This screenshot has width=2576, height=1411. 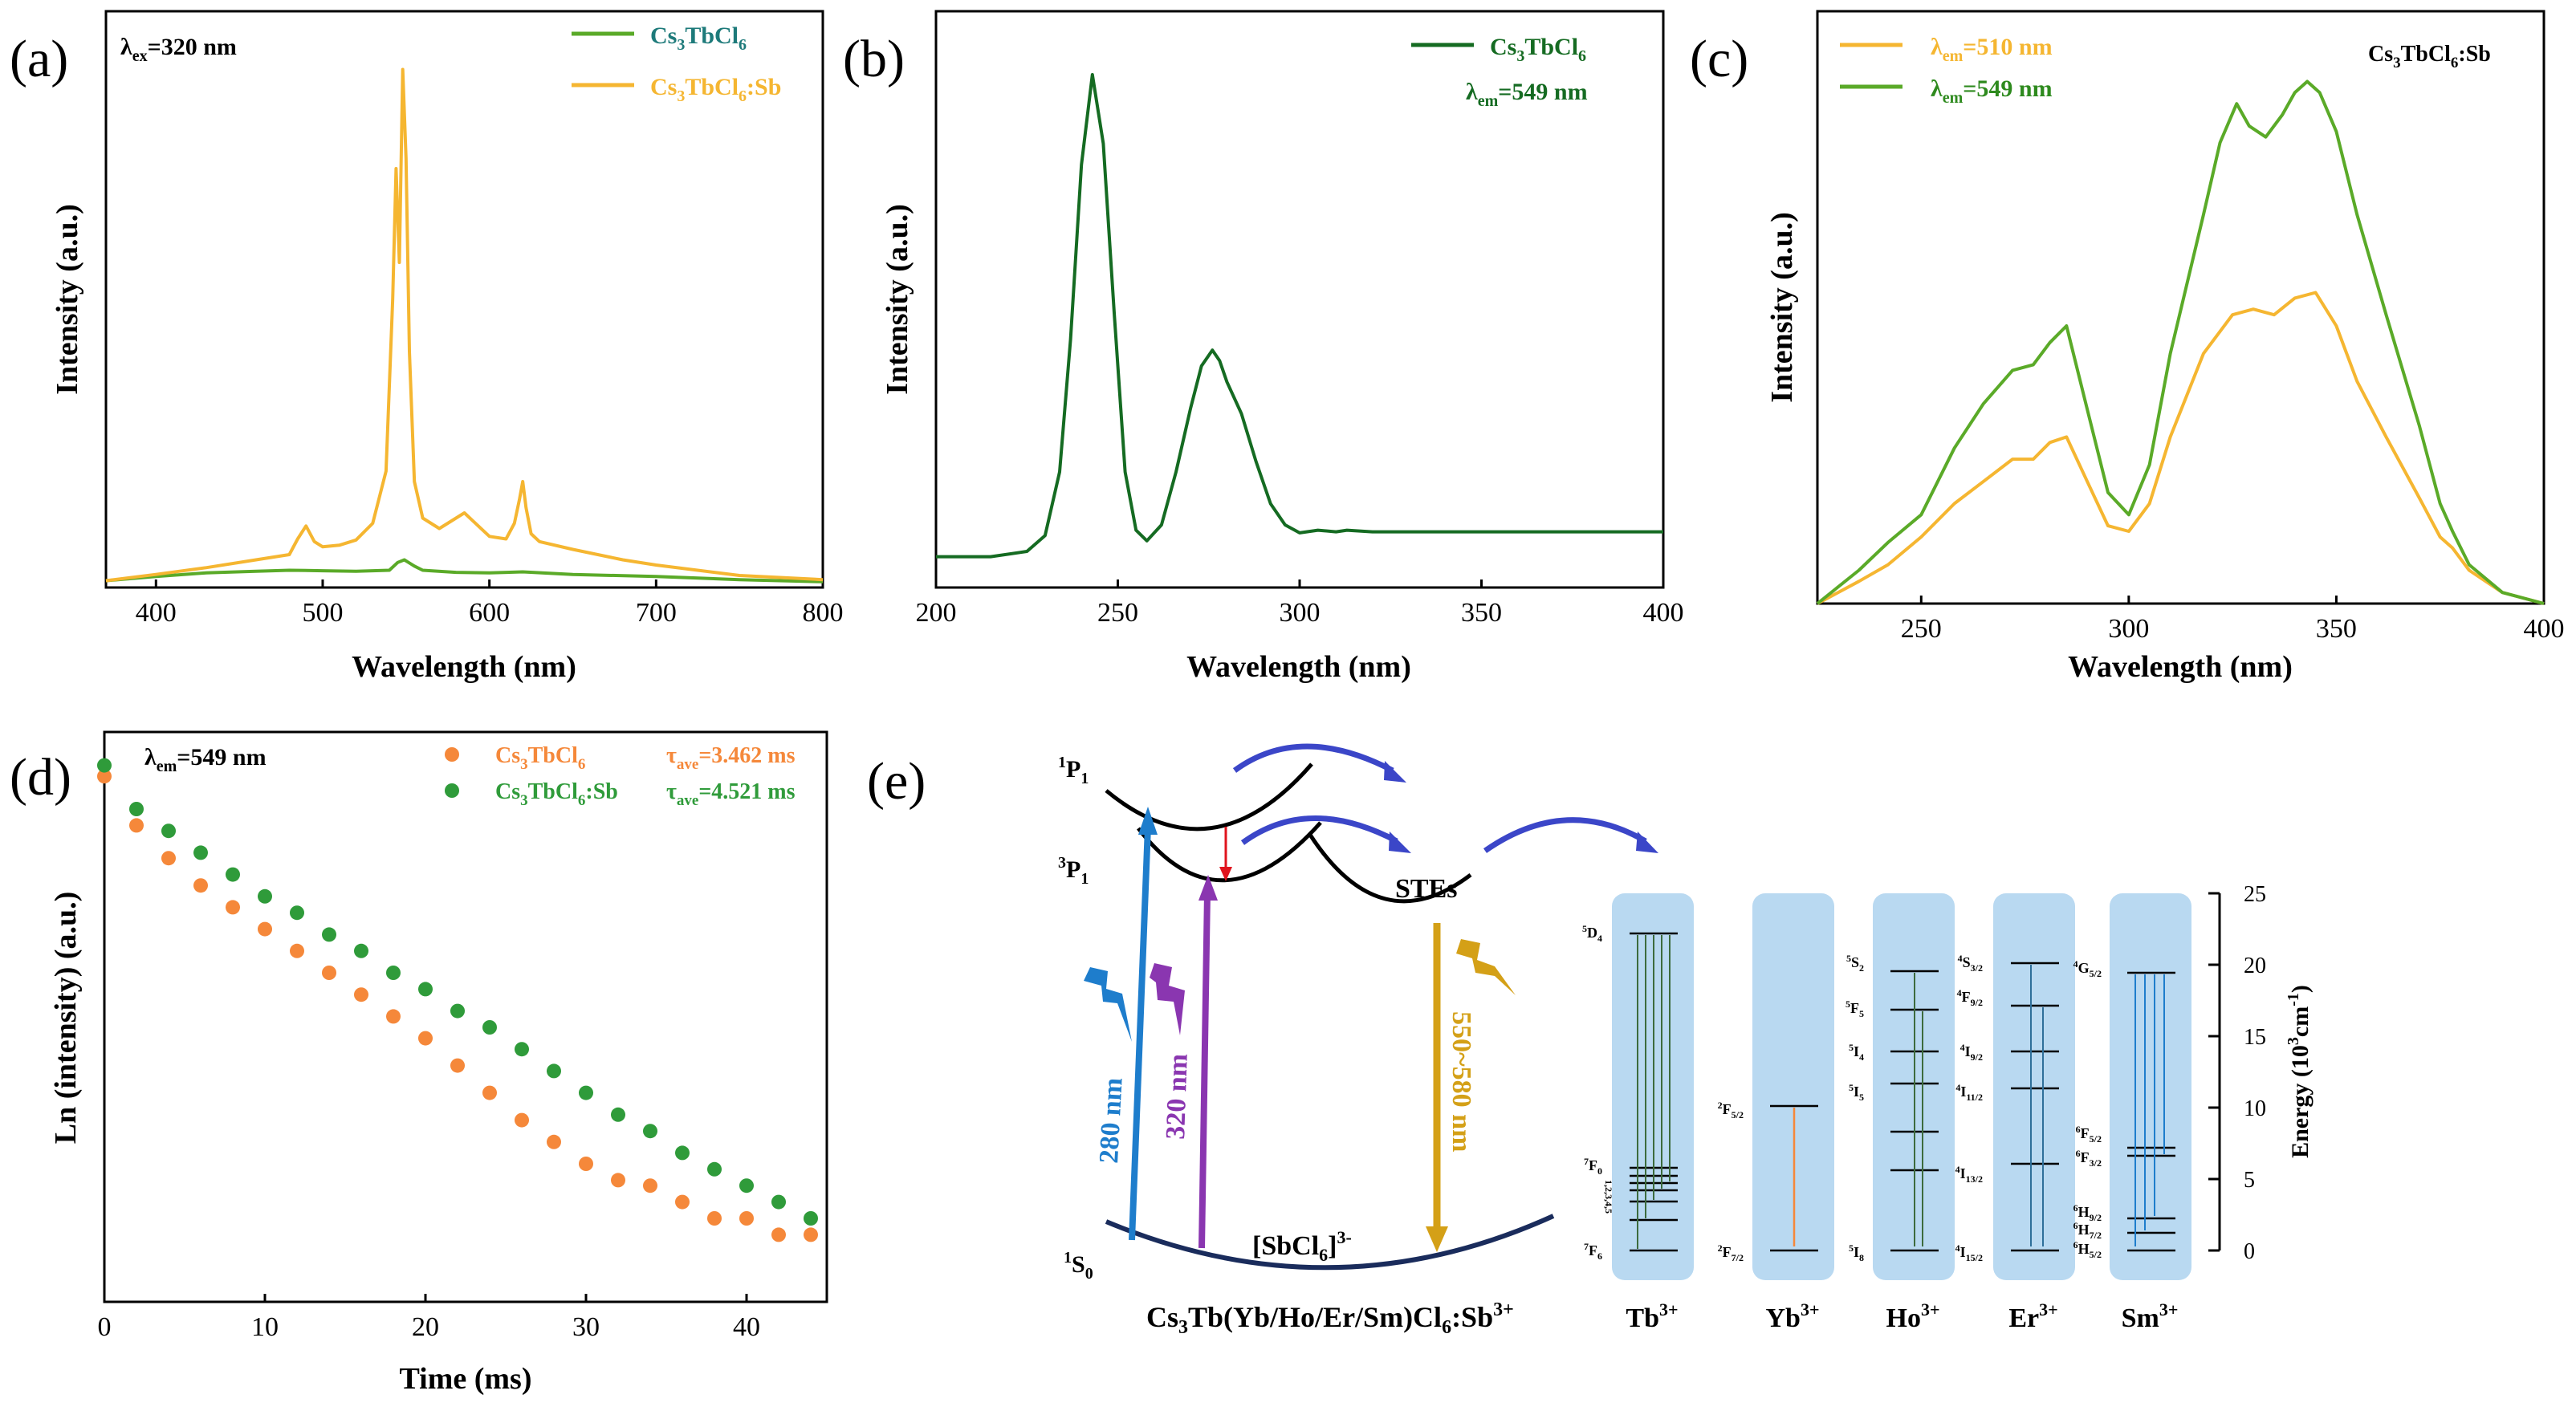 What do you see at coordinates (2128, 629) in the screenshot?
I see `xtick-label-c-1: 300` at bounding box center [2128, 629].